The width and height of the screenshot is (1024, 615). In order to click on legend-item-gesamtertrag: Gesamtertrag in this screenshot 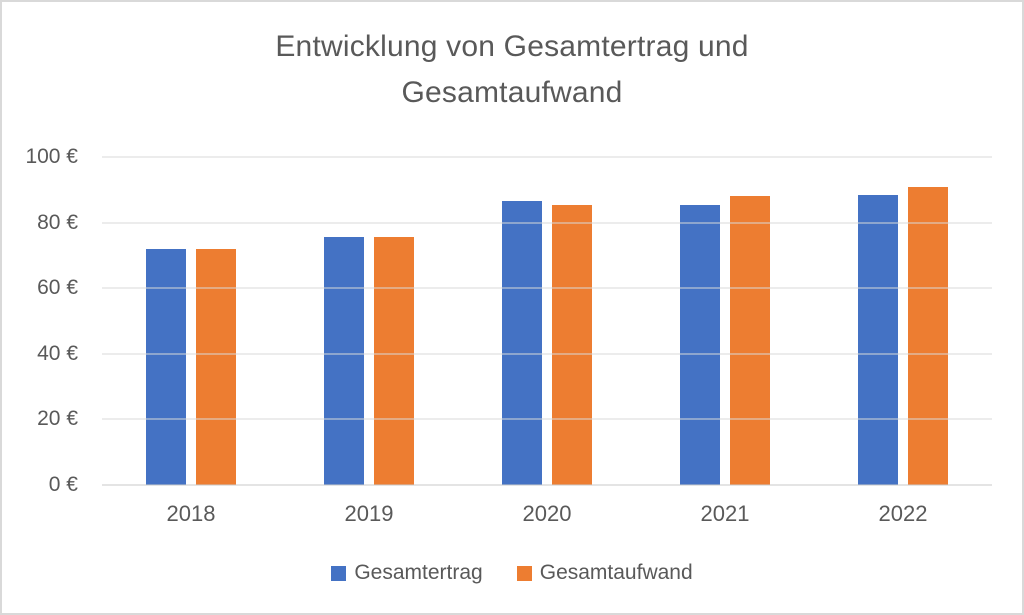, I will do `click(407, 573)`.